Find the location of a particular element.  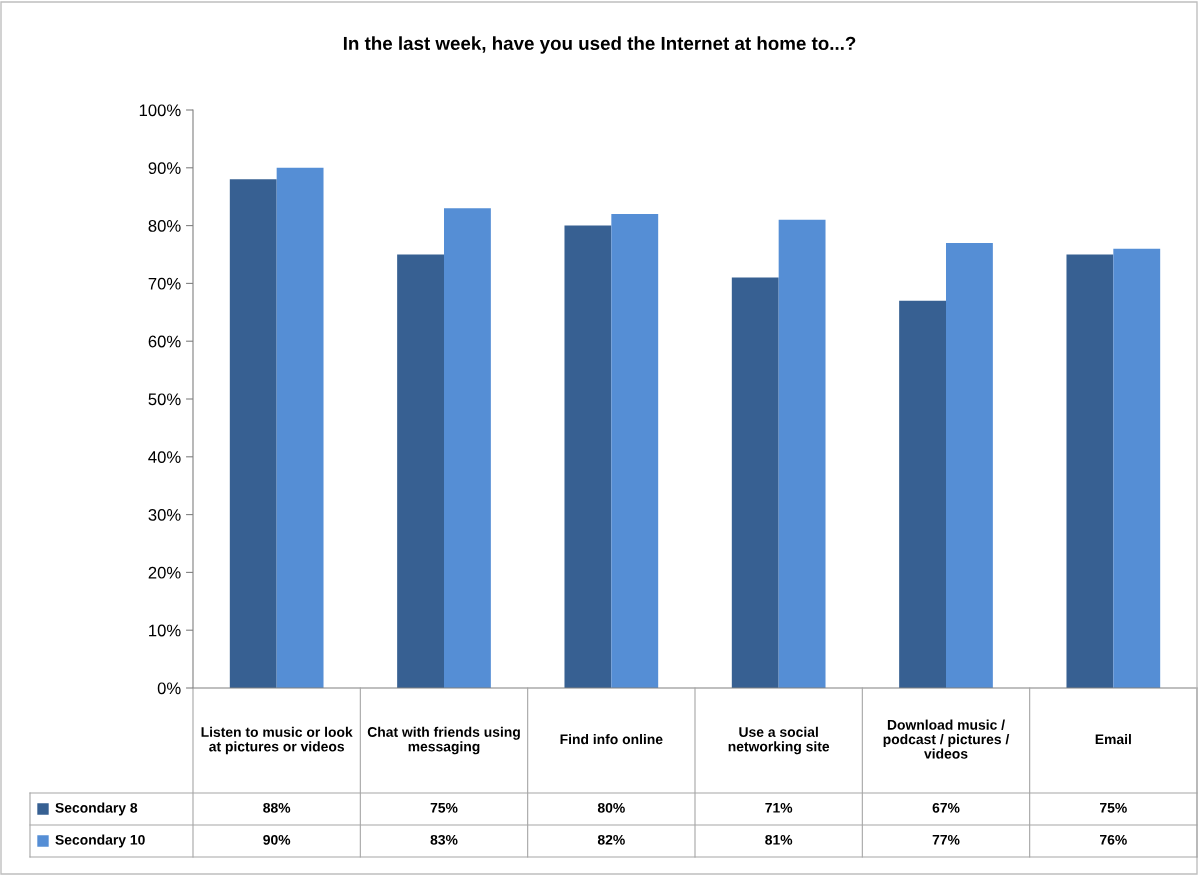

x-tick-label: Find info online is located at coordinates (611, 739).